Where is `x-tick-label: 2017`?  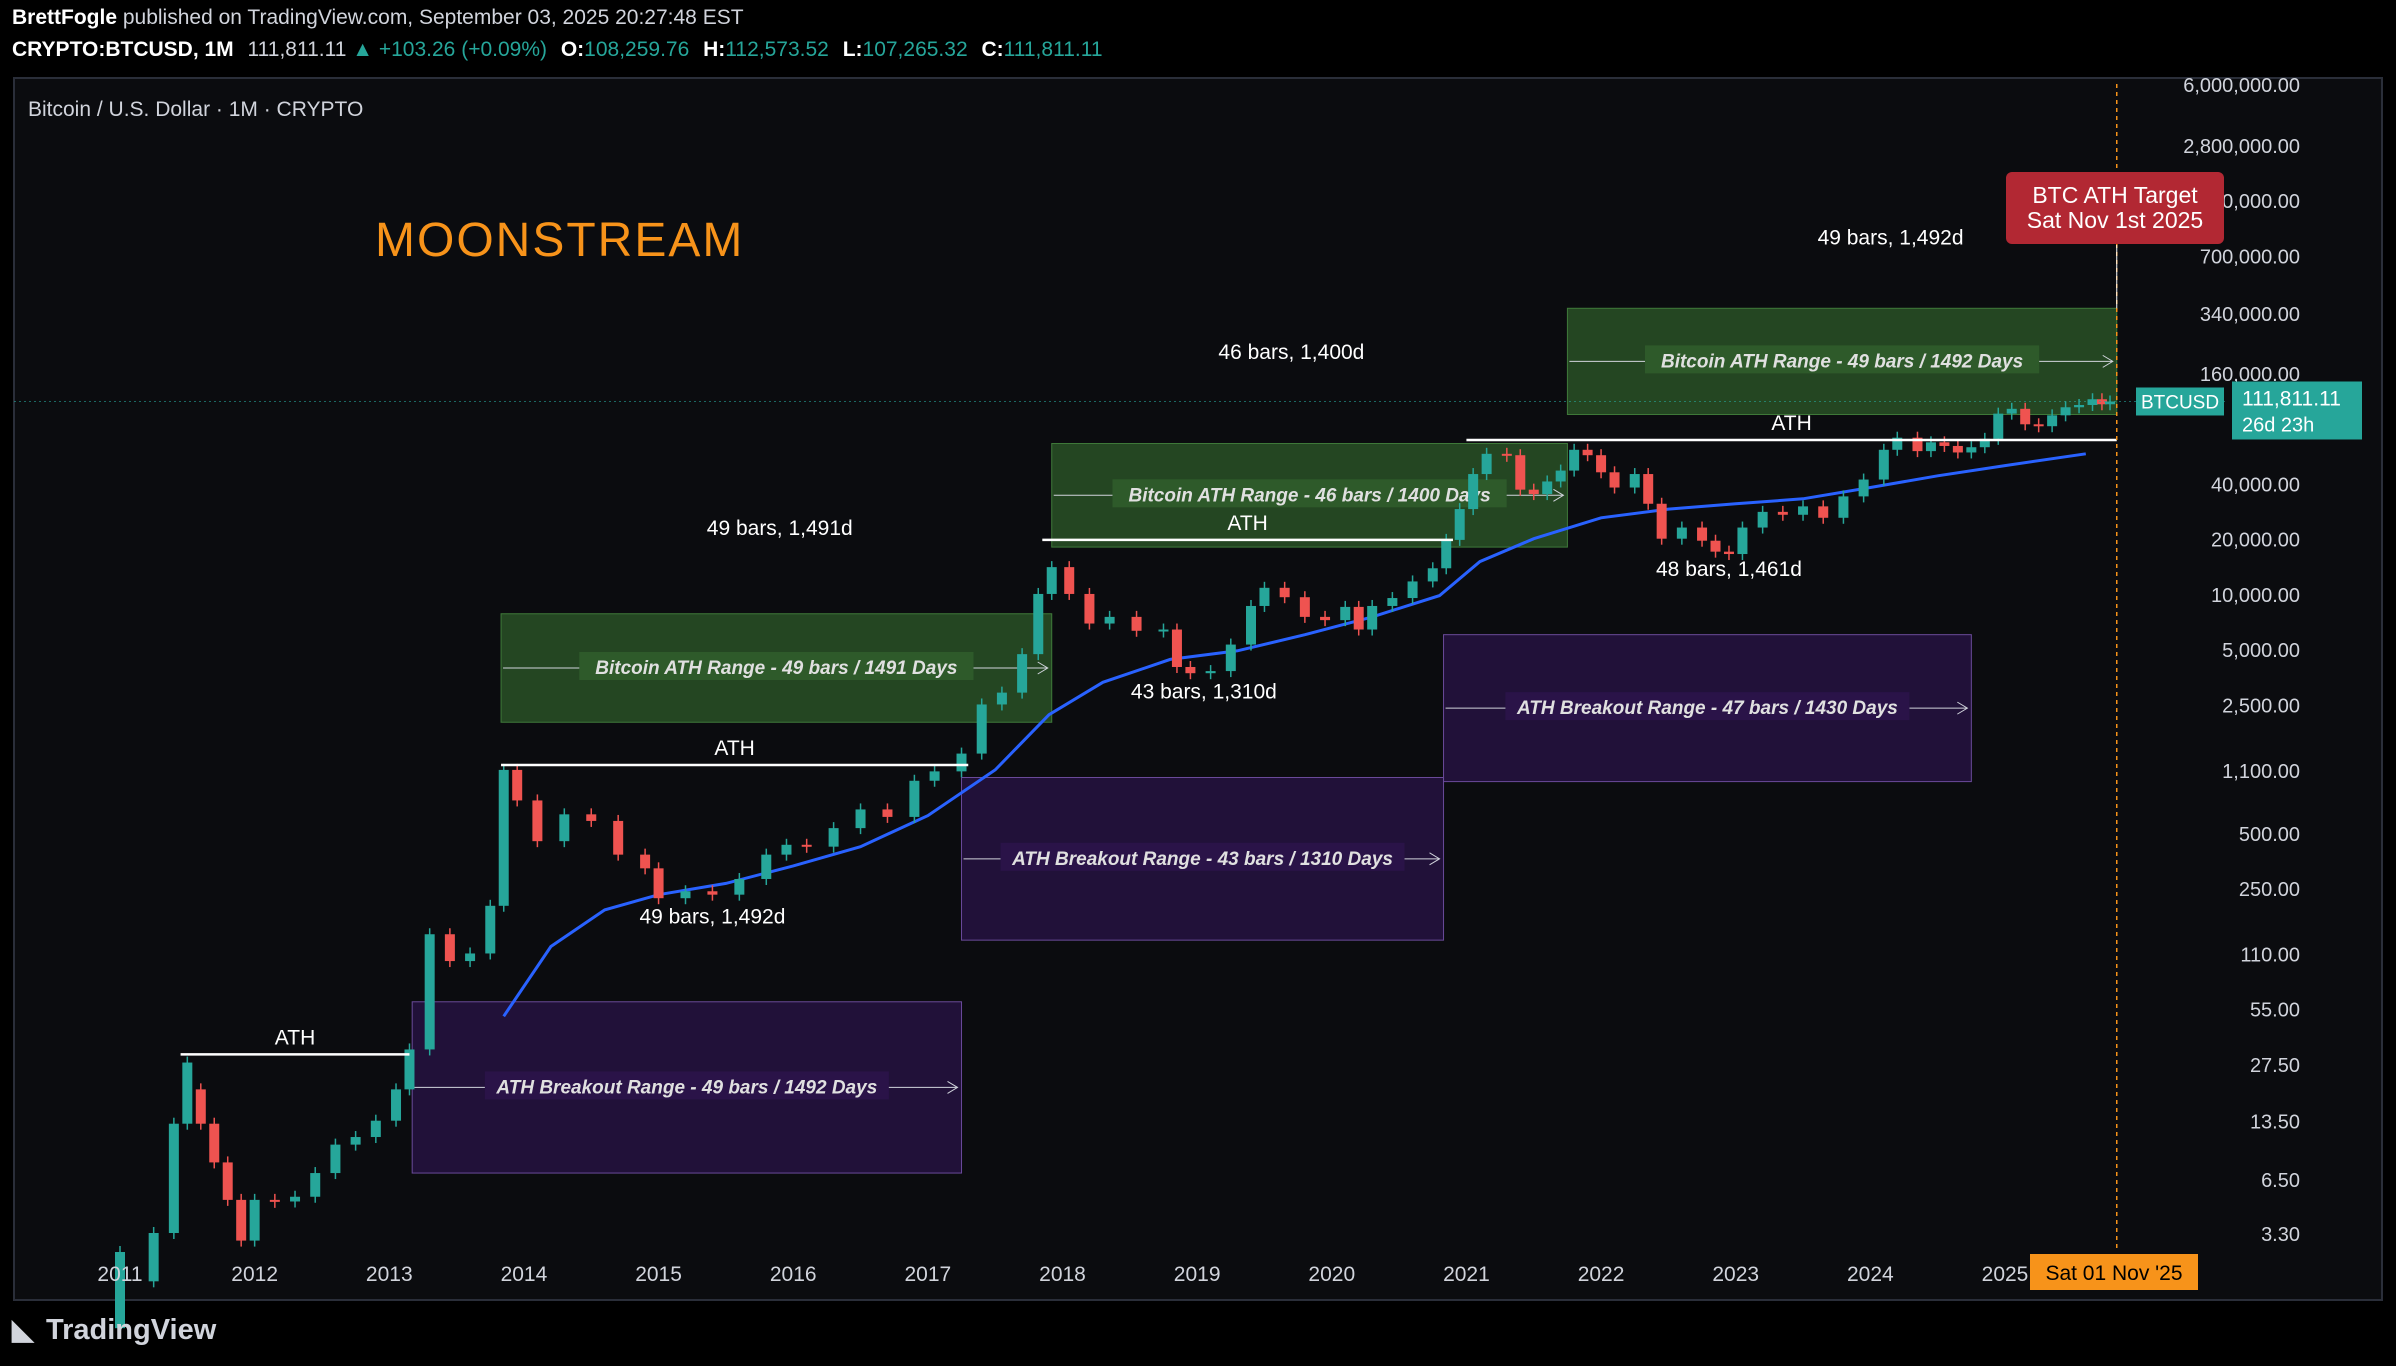
x-tick-label: 2017 is located at coordinates (927, 1274).